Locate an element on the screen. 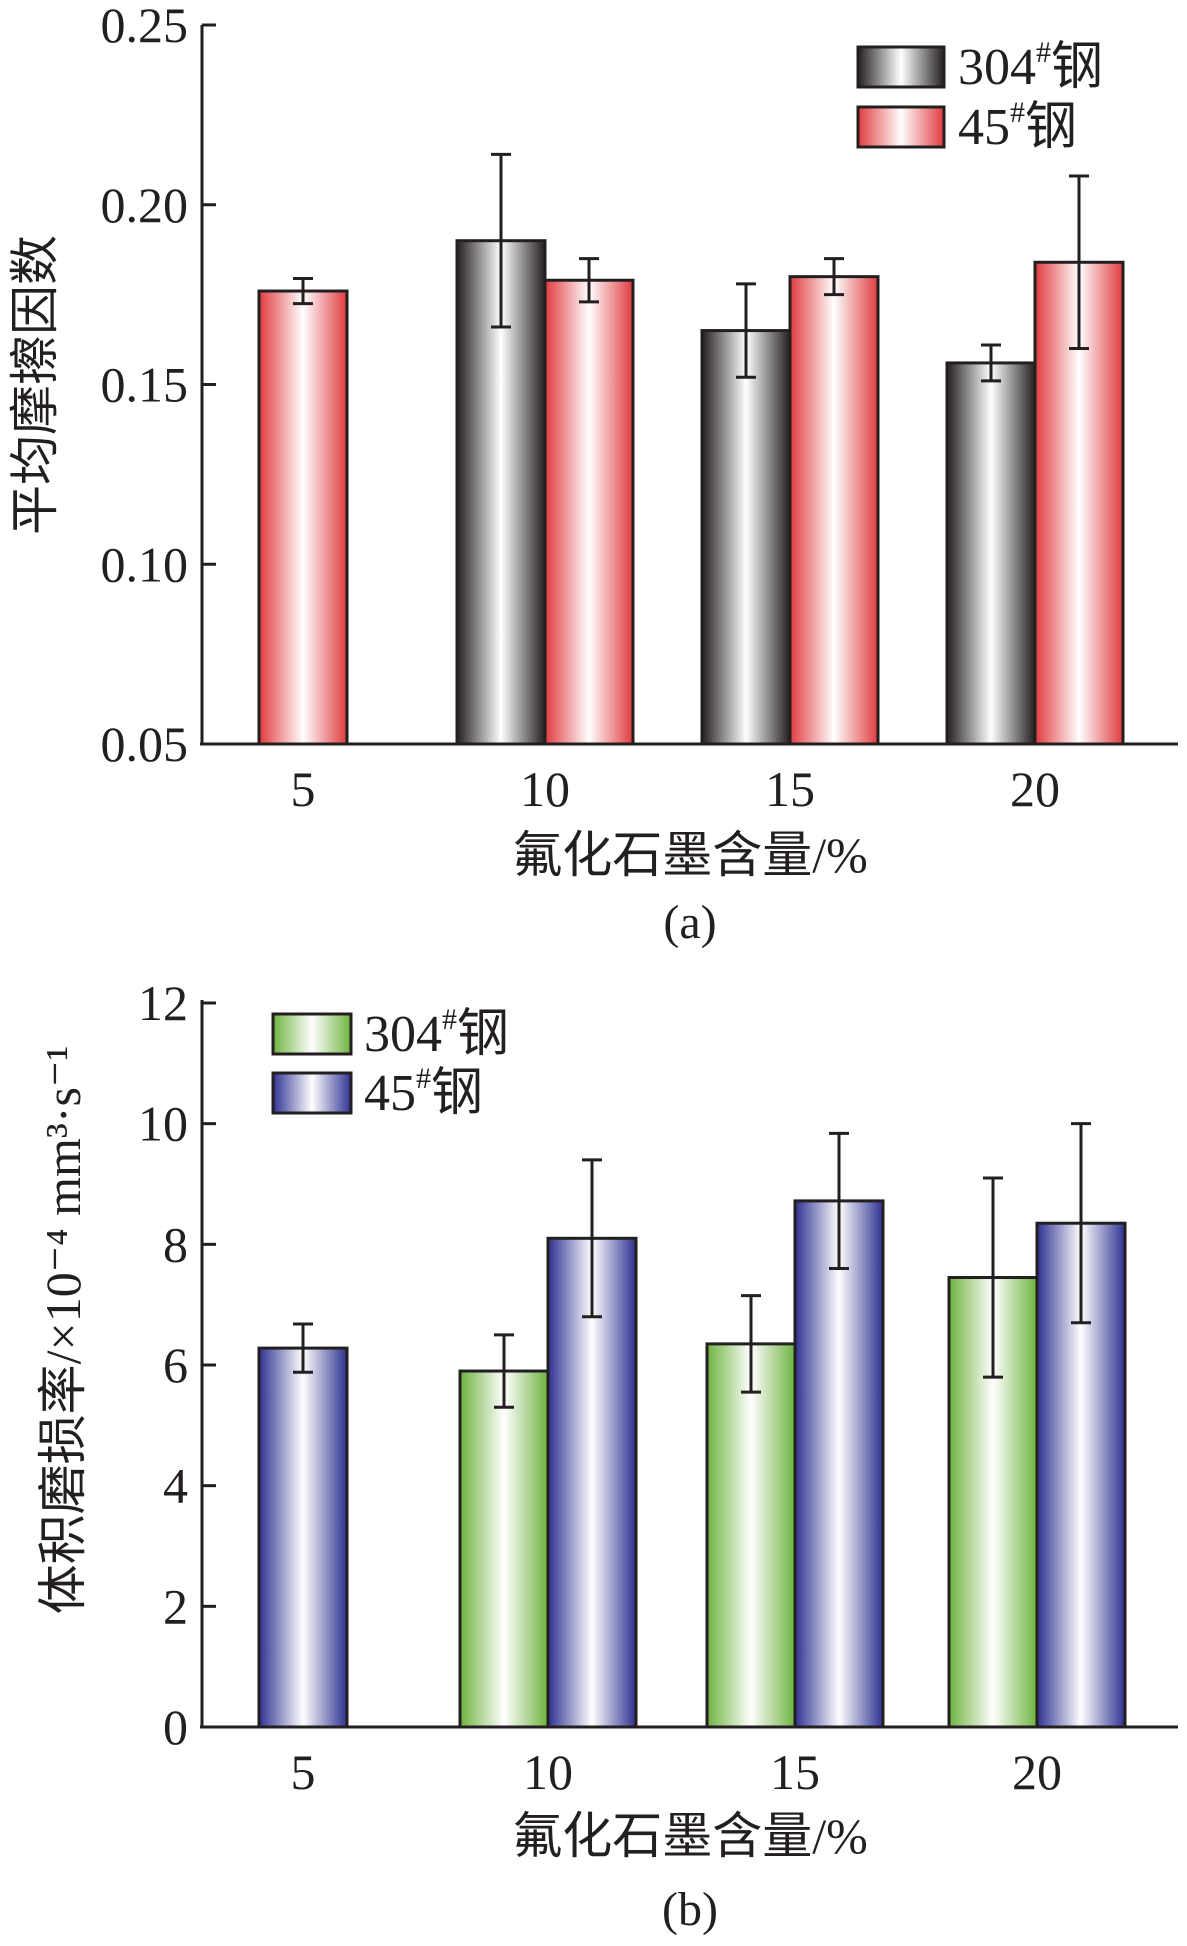 The height and width of the screenshot is (1946, 1187). y-tick-label: 10 is located at coordinates (163, 1124).